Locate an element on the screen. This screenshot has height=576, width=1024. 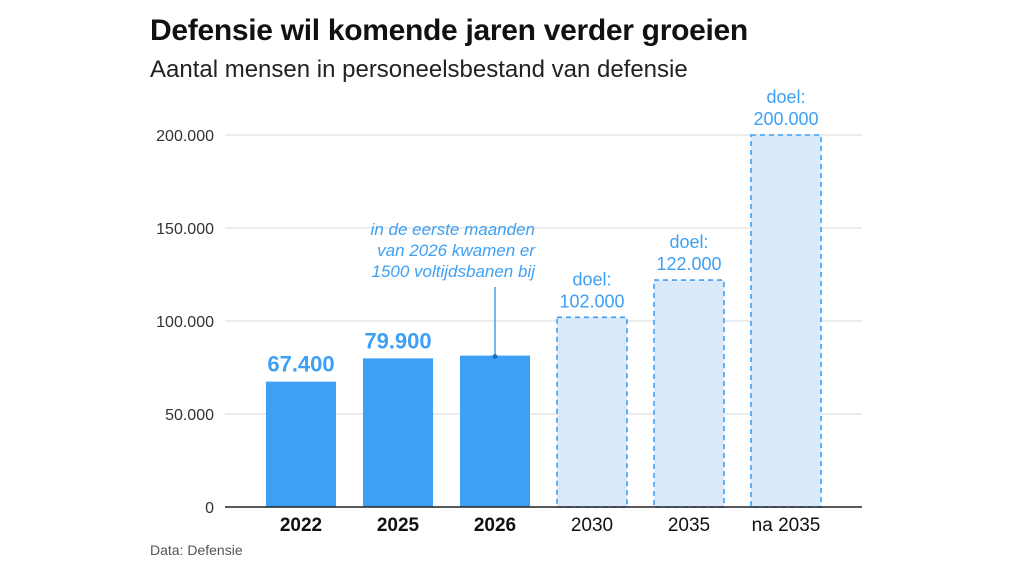
bar-target-2035 is located at coordinates (689, 393).